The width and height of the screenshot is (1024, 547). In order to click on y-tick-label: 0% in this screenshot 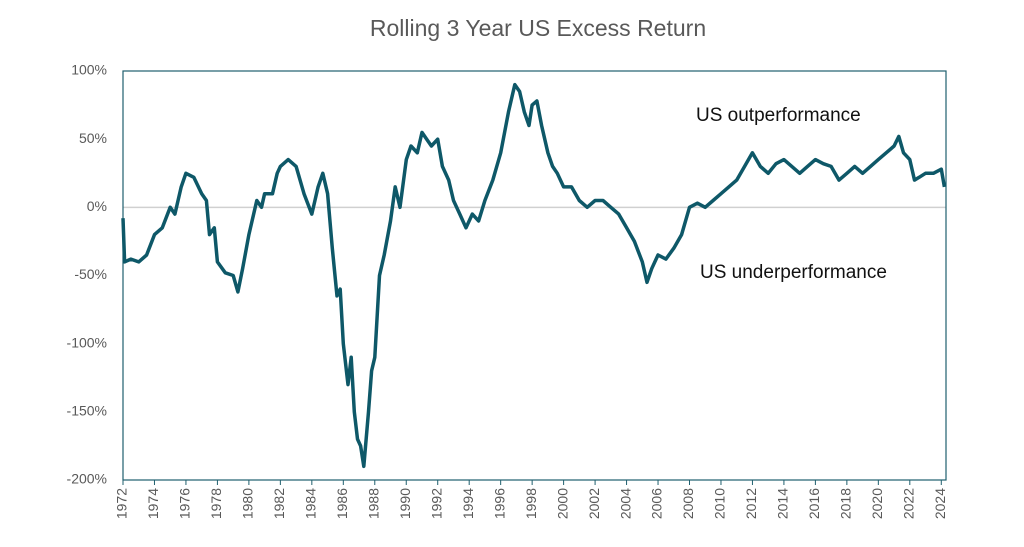, I will do `click(97, 206)`.